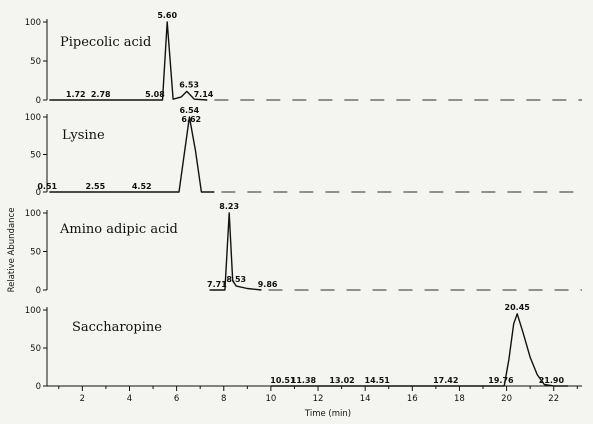  I want to click on x-tick-label: 20, so click(506, 399).